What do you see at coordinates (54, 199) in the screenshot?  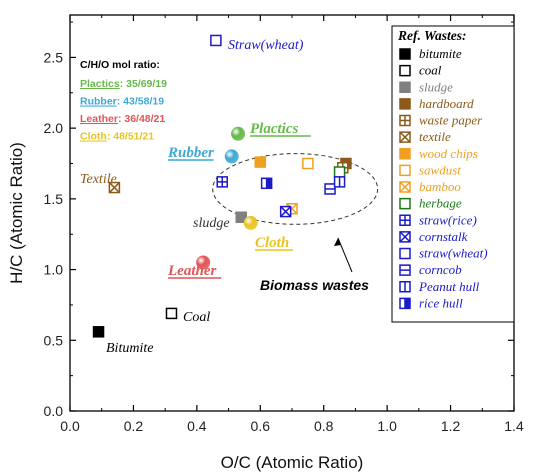 I see `y-tick-label: 1.5` at bounding box center [54, 199].